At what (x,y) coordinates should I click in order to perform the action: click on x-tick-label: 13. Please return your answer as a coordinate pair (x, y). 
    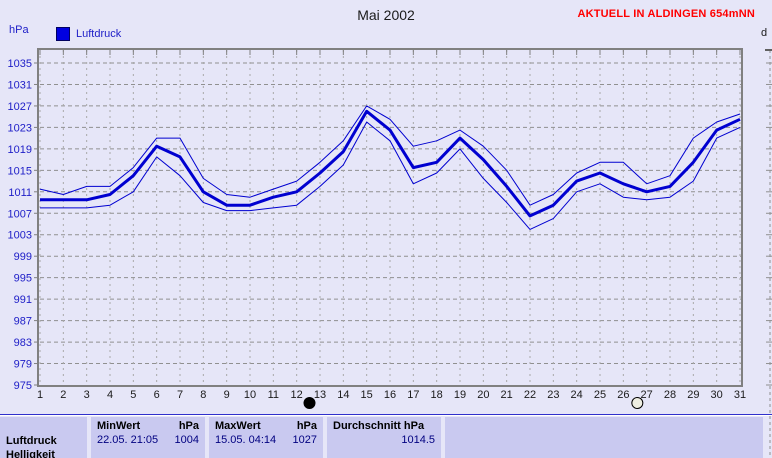
    Looking at the image, I should click on (320, 395).